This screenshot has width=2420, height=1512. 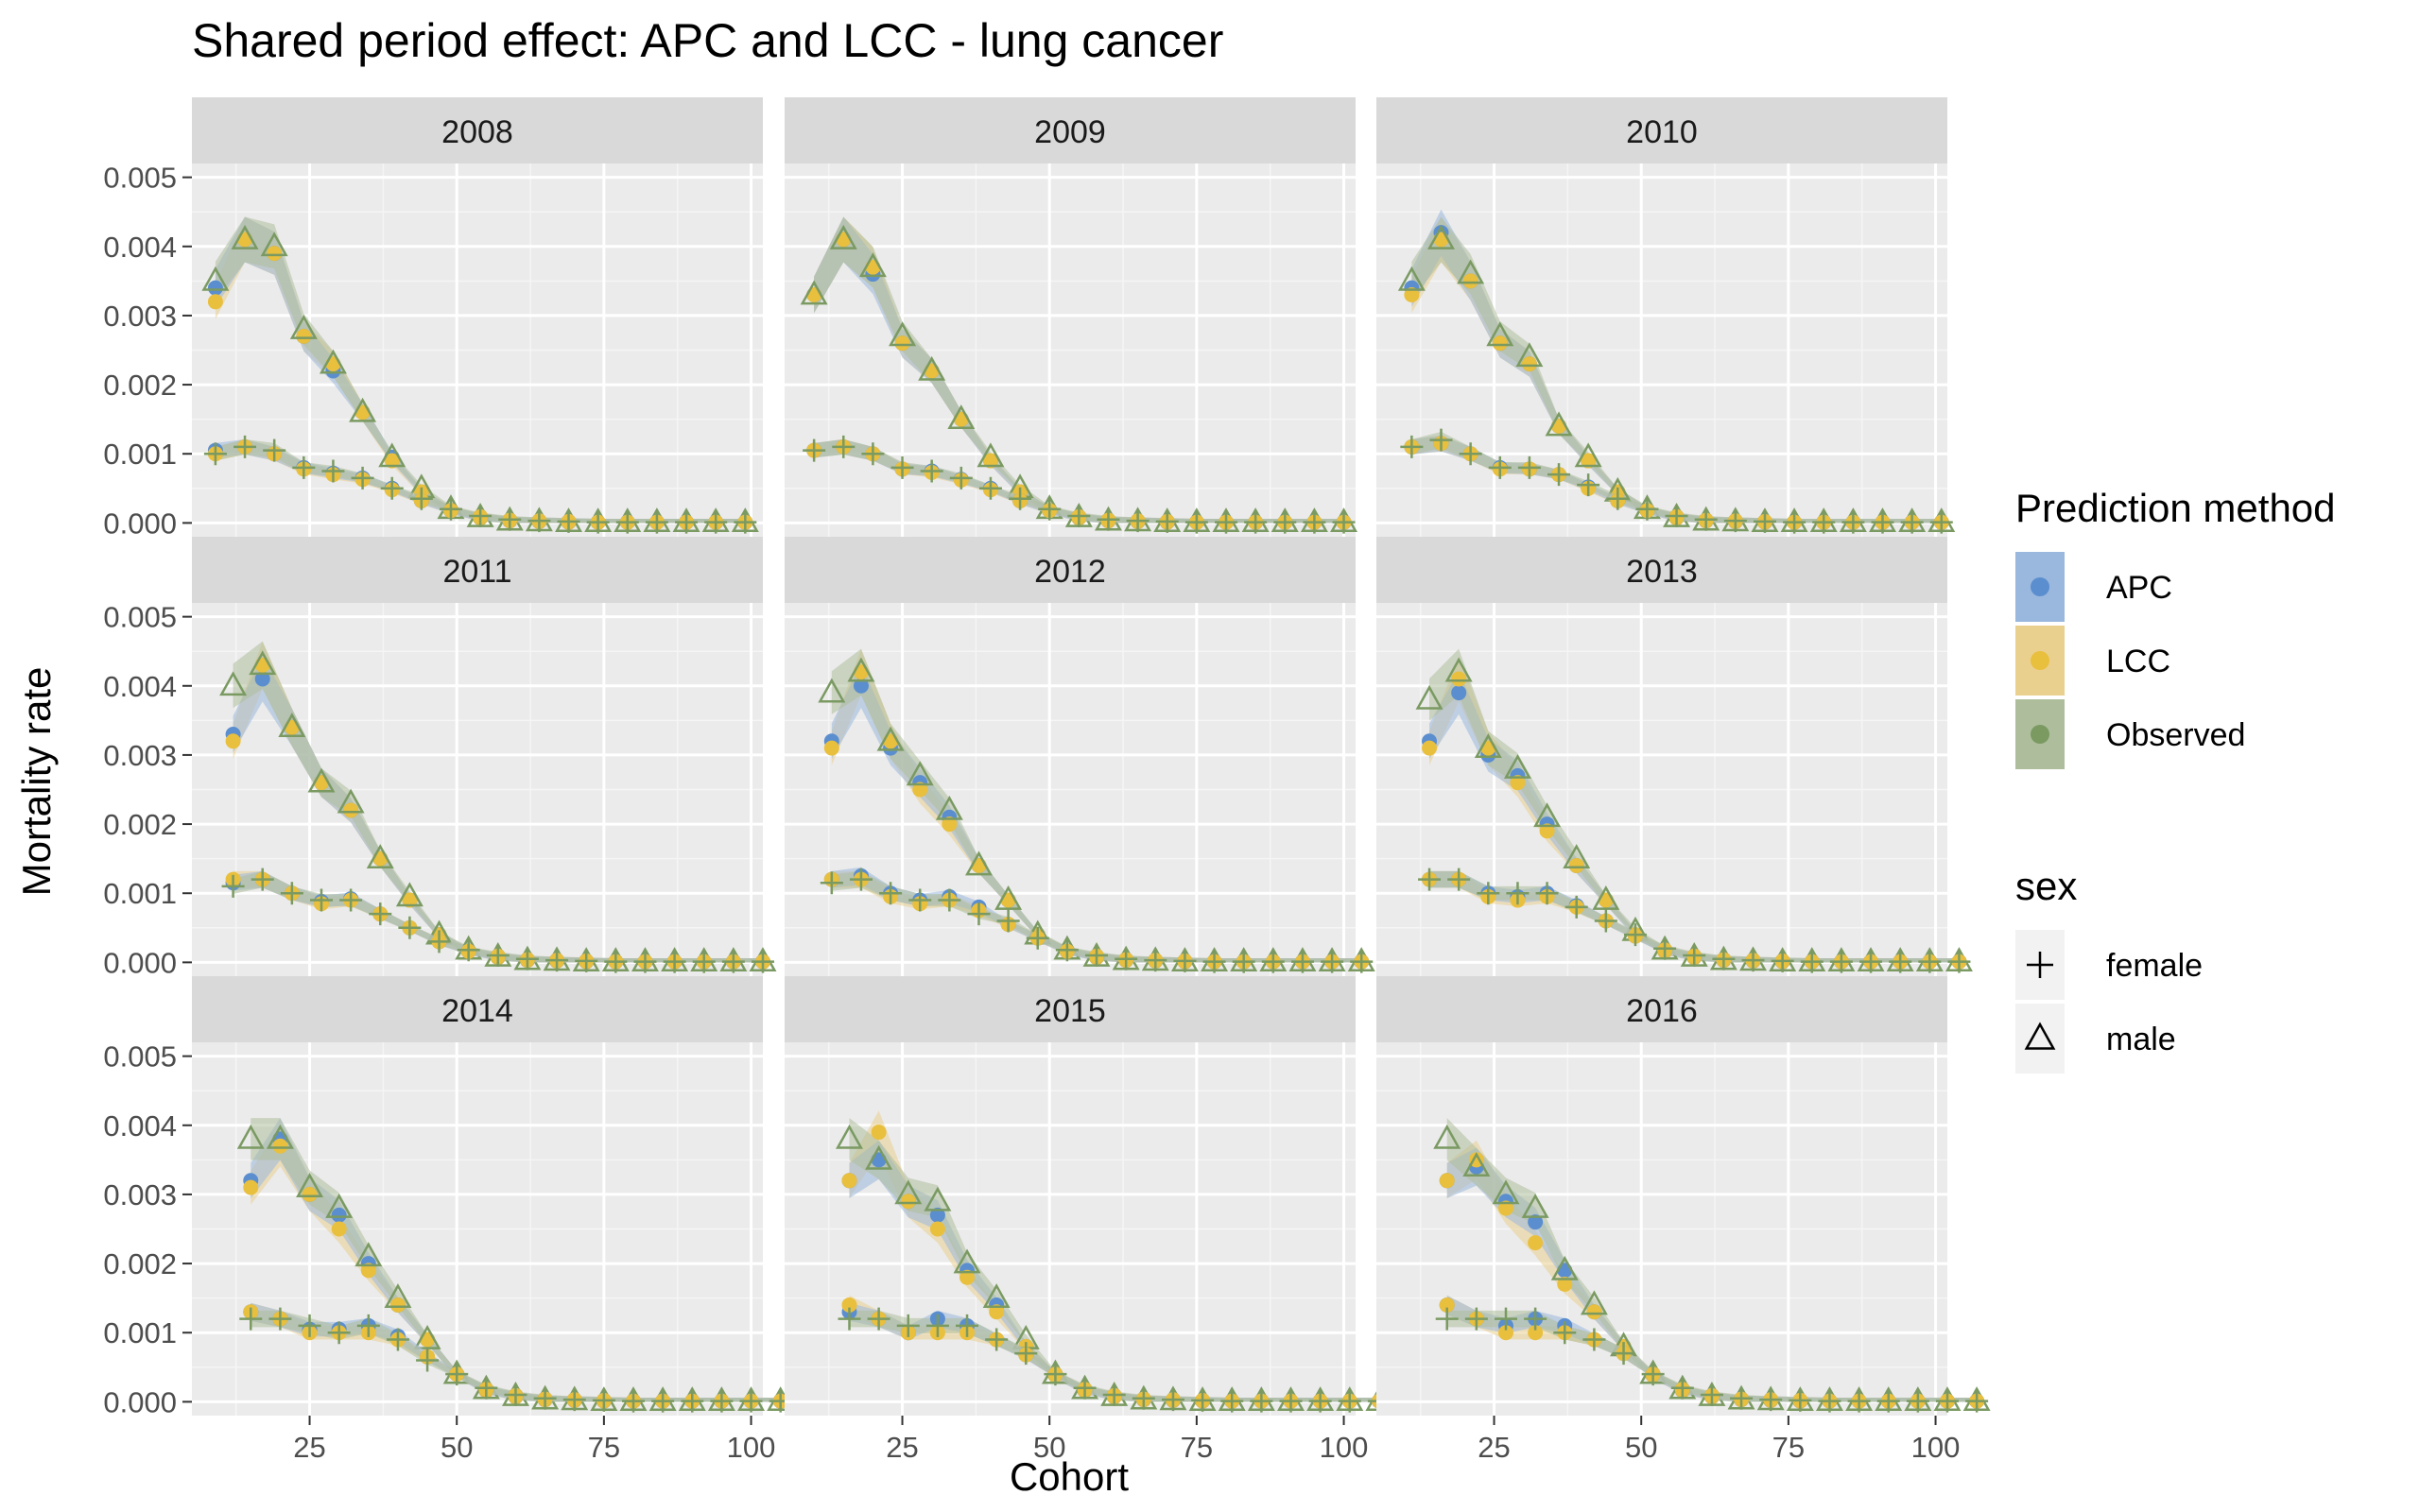 What do you see at coordinates (1641, 1447) in the screenshot?
I see `x-tick-label: 50` at bounding box center [1641, 1447].